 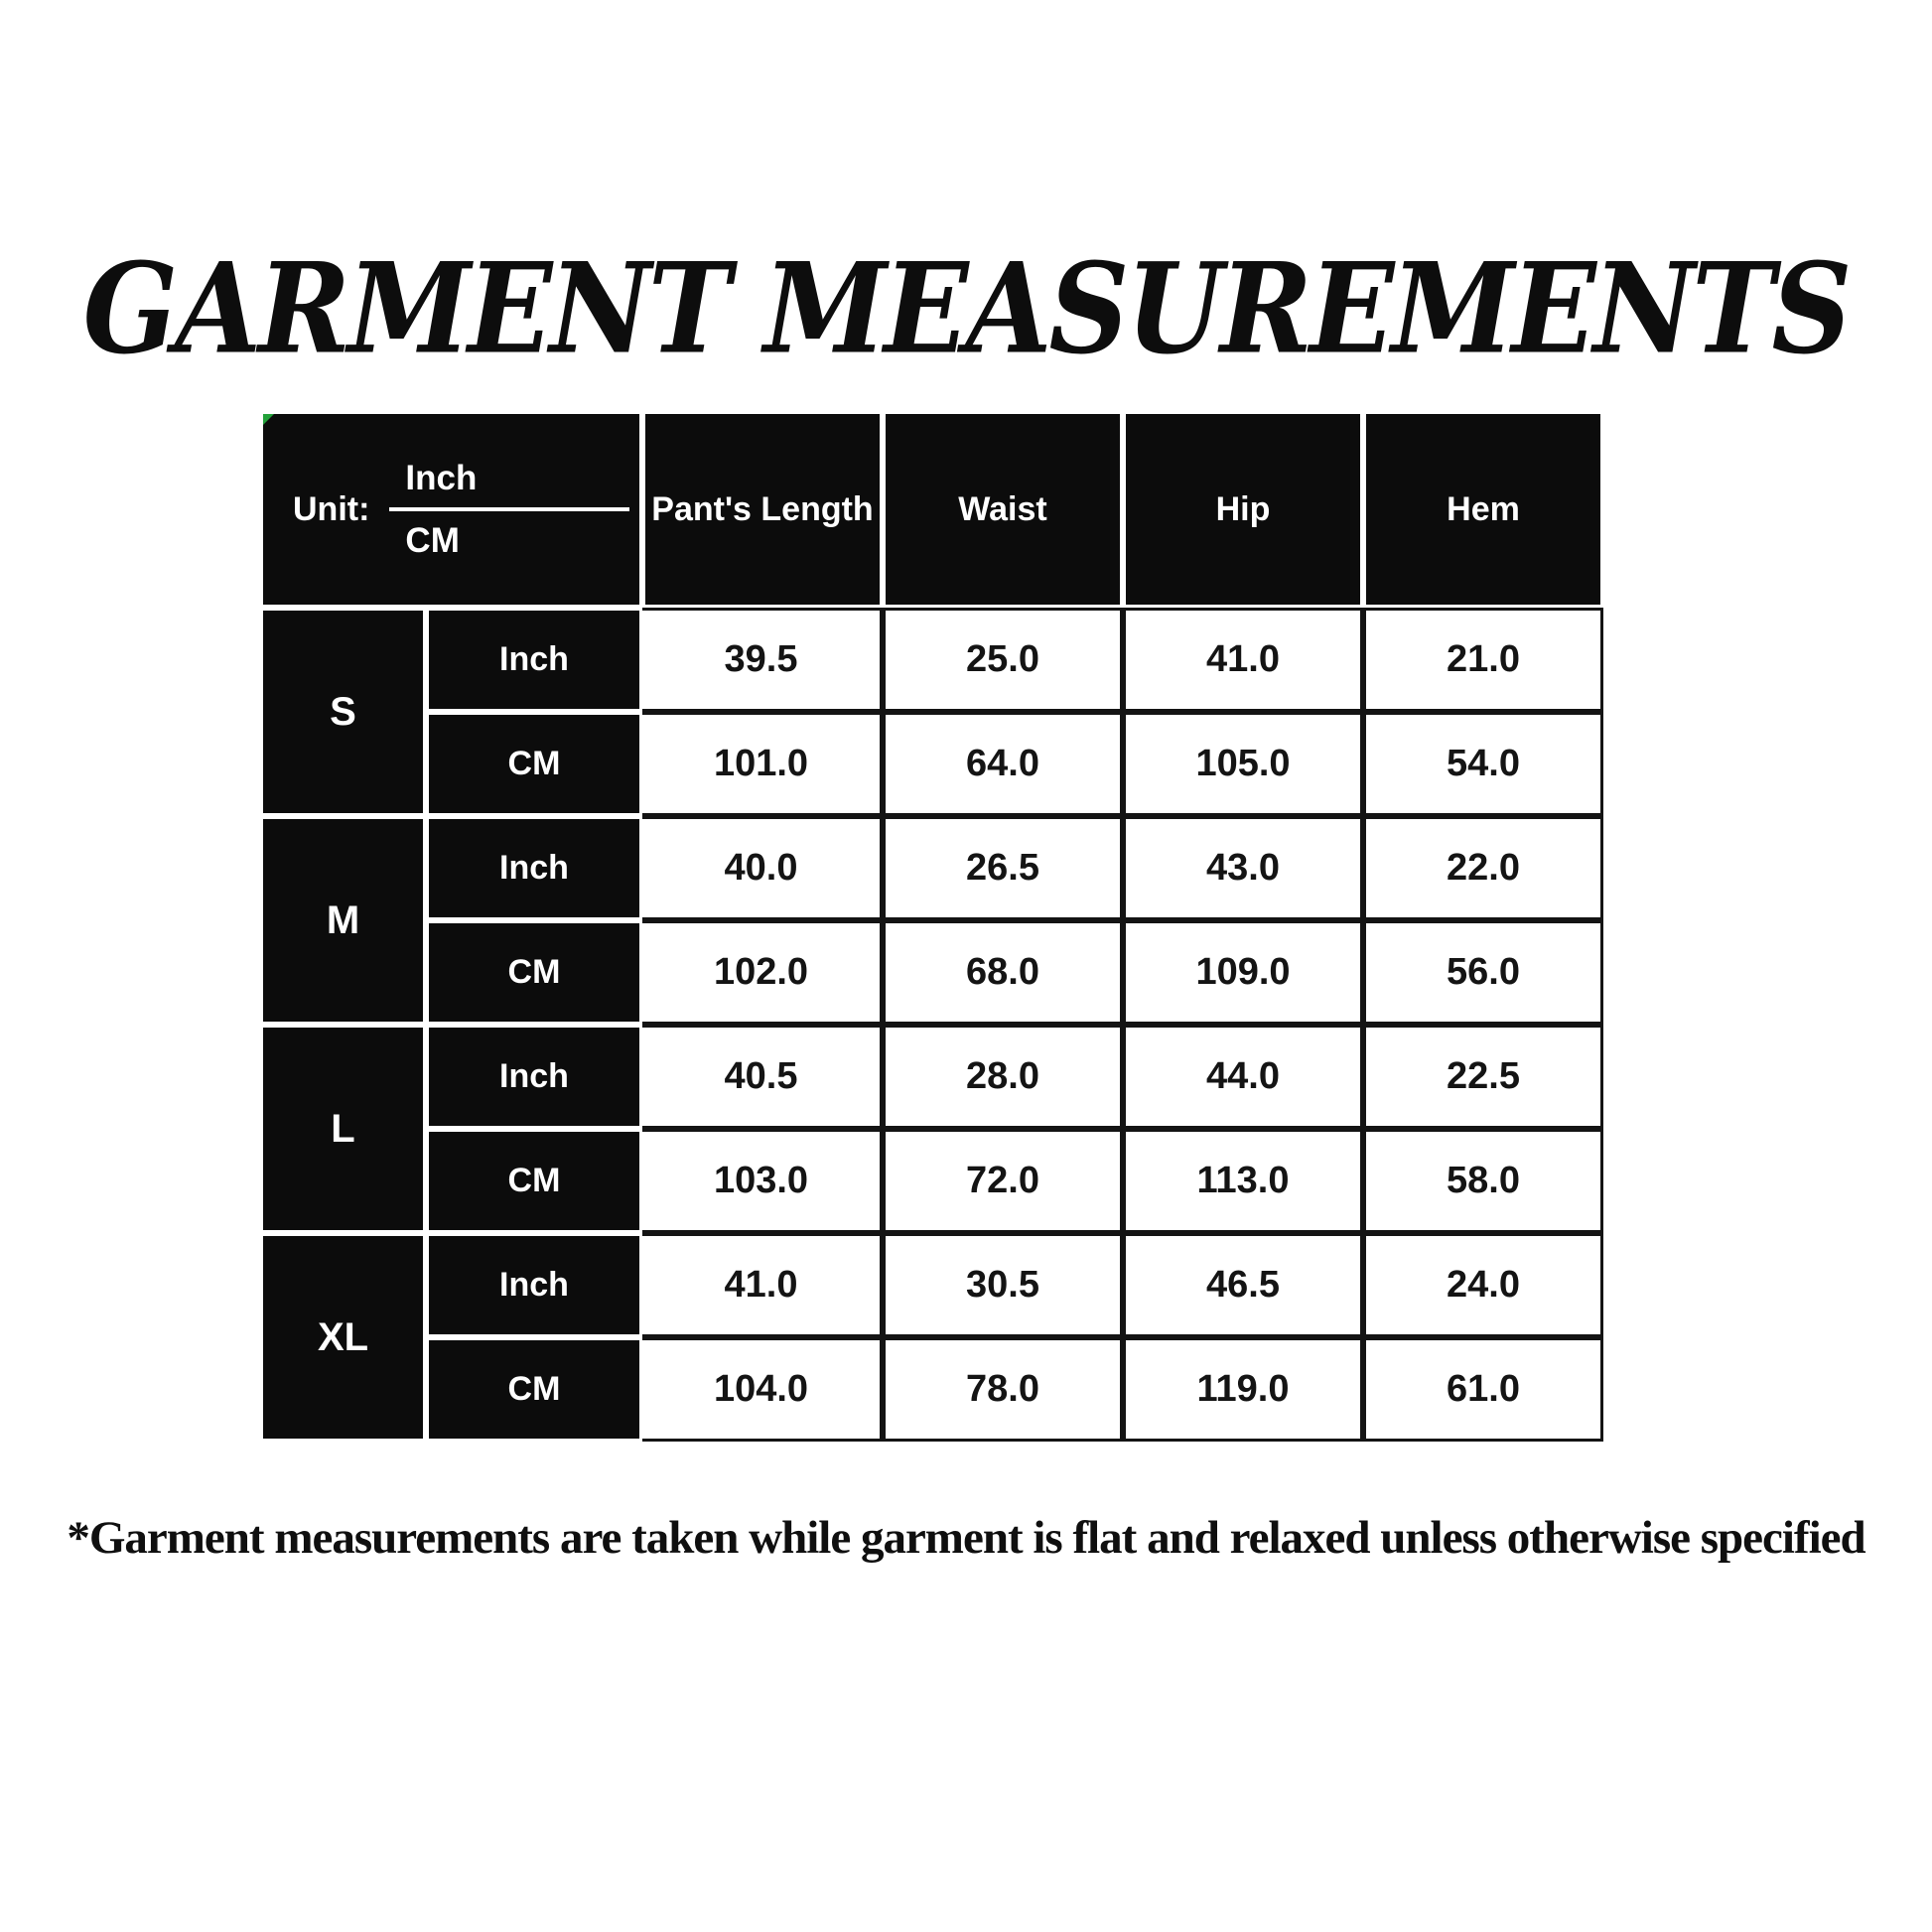 I want to click on size-label-m: M, so click(x=343, y=921).